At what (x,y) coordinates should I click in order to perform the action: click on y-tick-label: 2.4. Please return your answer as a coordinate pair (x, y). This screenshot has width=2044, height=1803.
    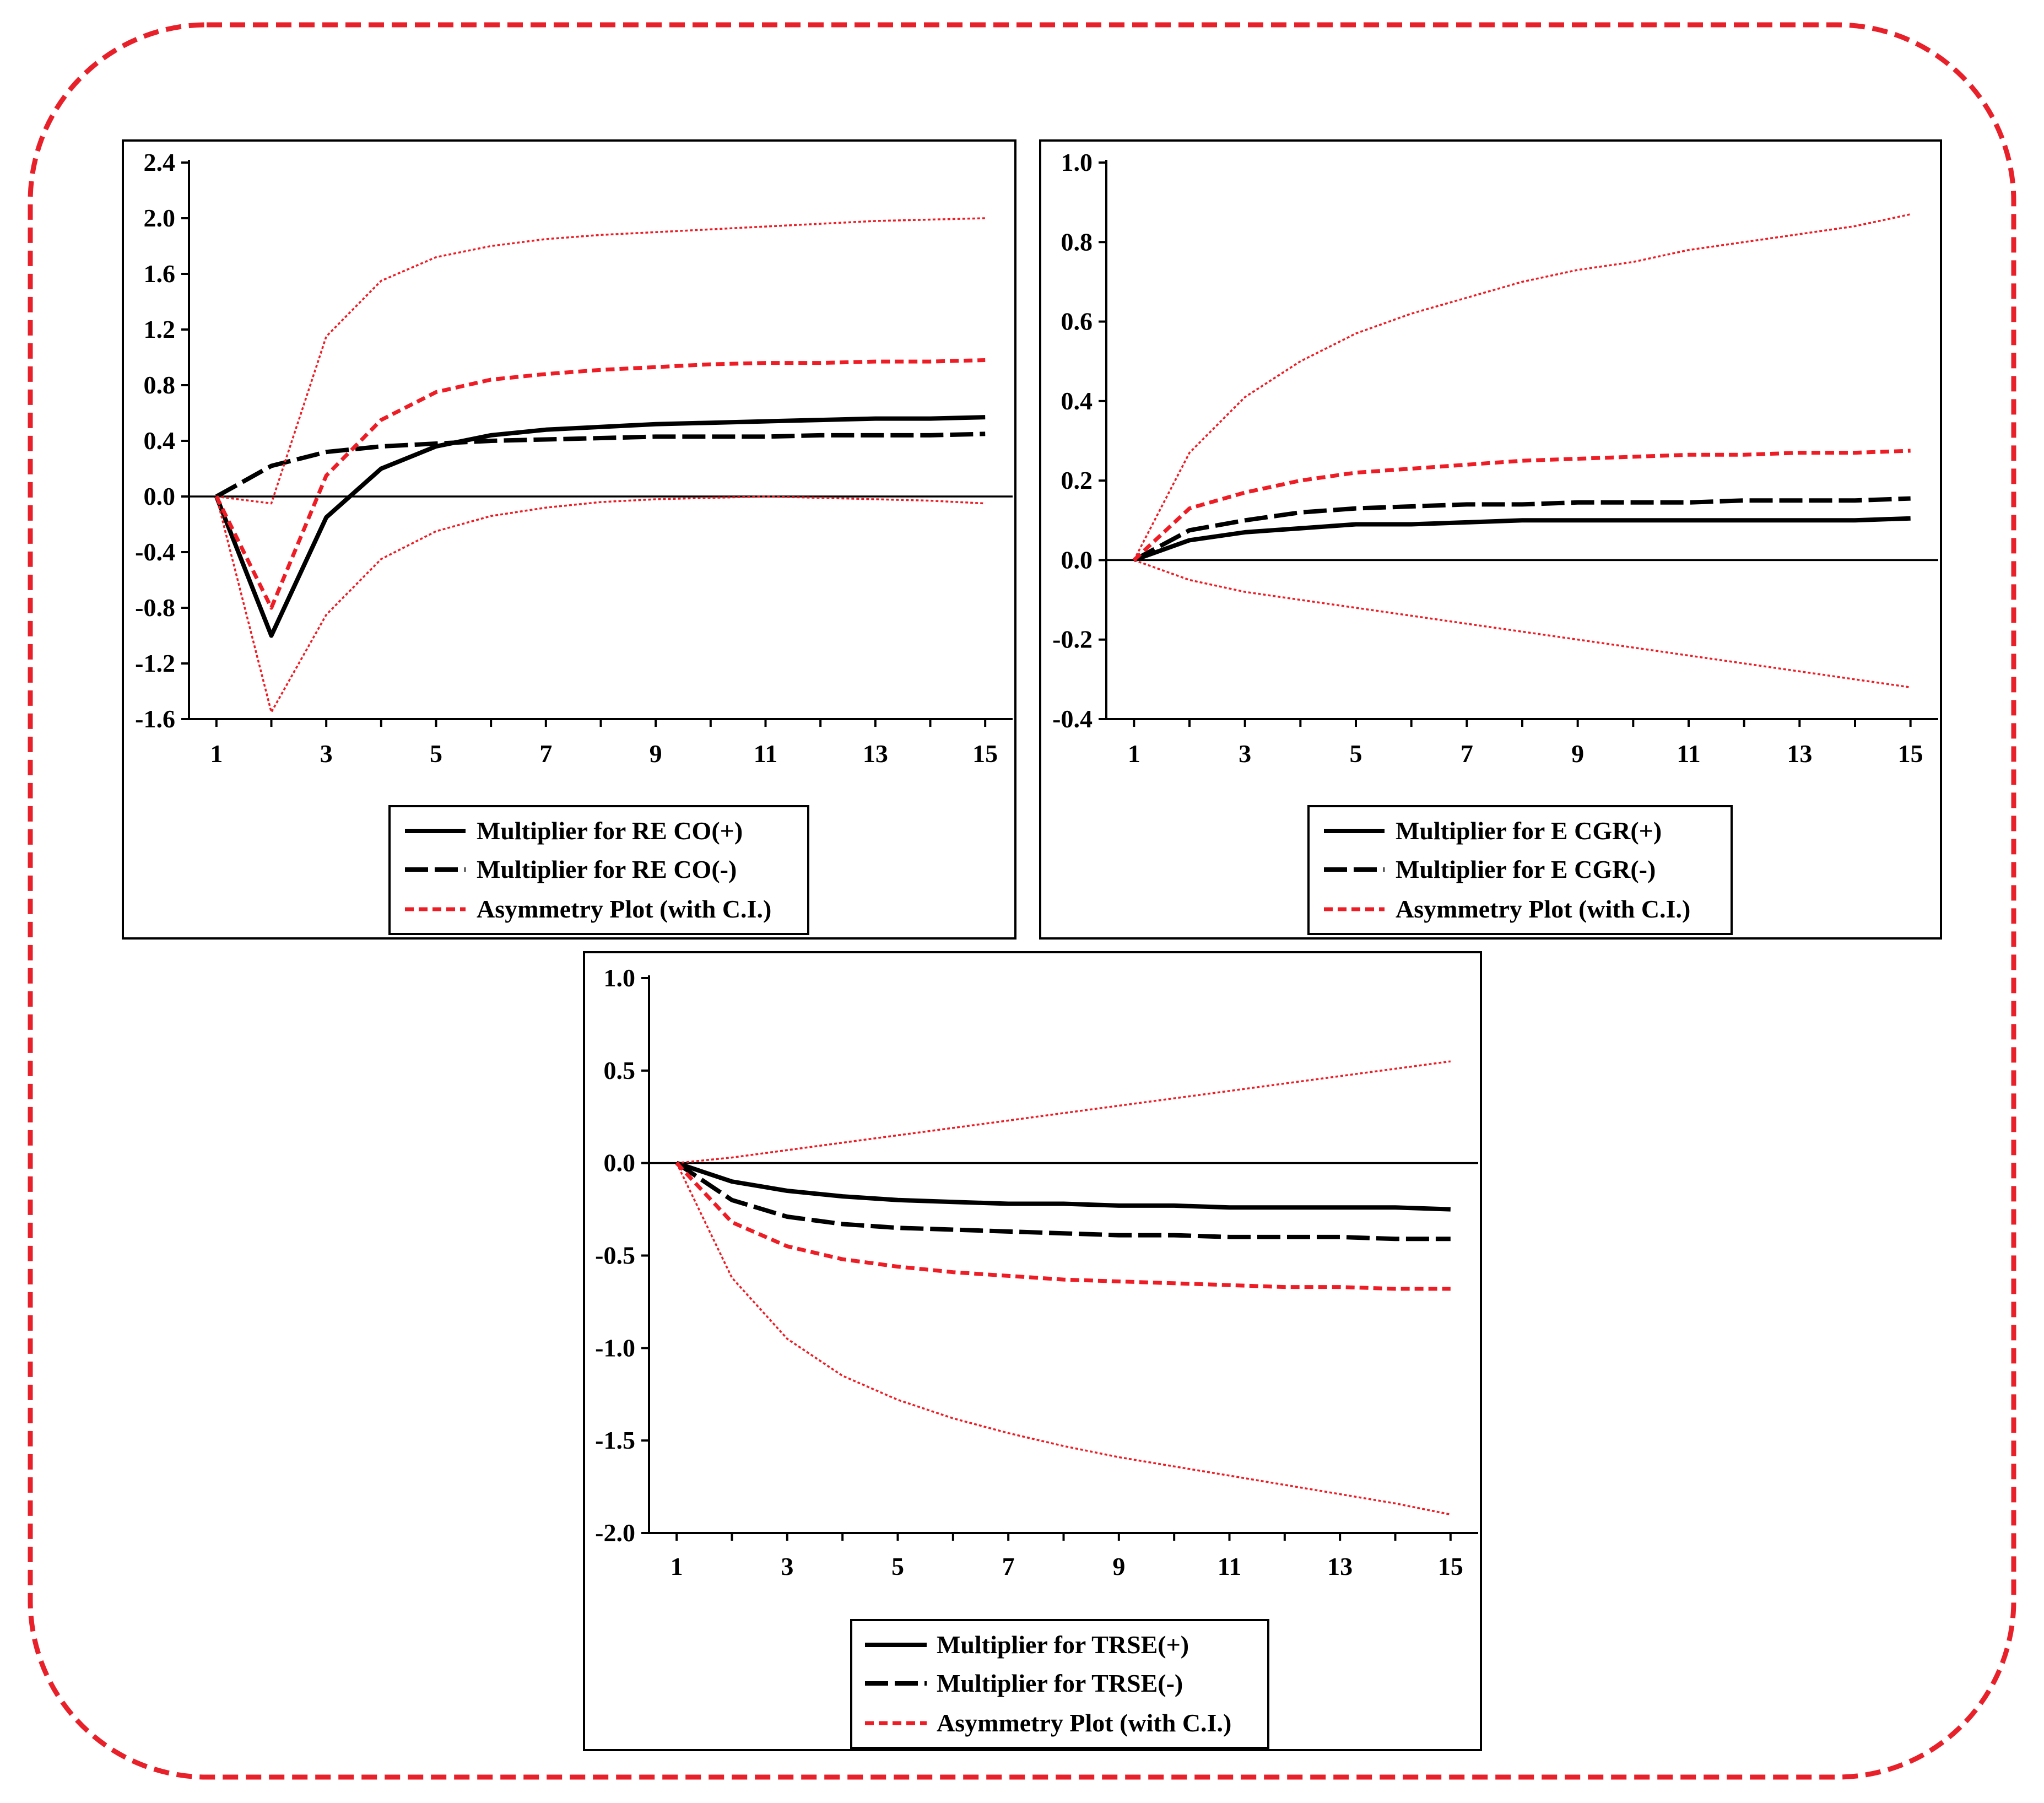
    Looking at the image, I should click on (160, 162).